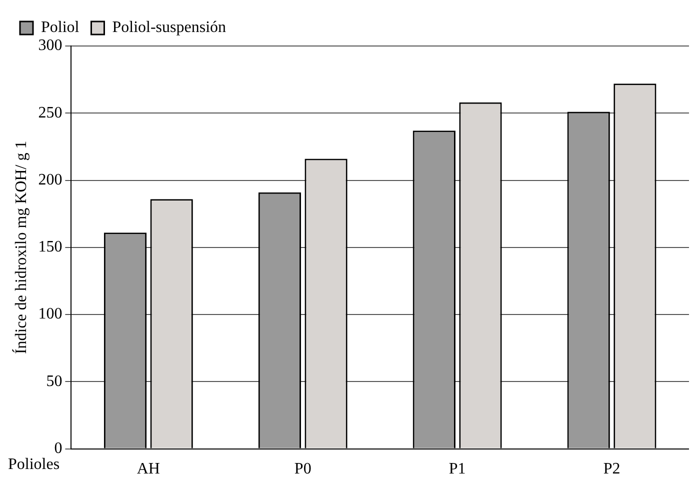  What do you see at coordinates (50, 45) in the screenshot?
I see `y-tick-label: 300` at bounding box center [50, 45].